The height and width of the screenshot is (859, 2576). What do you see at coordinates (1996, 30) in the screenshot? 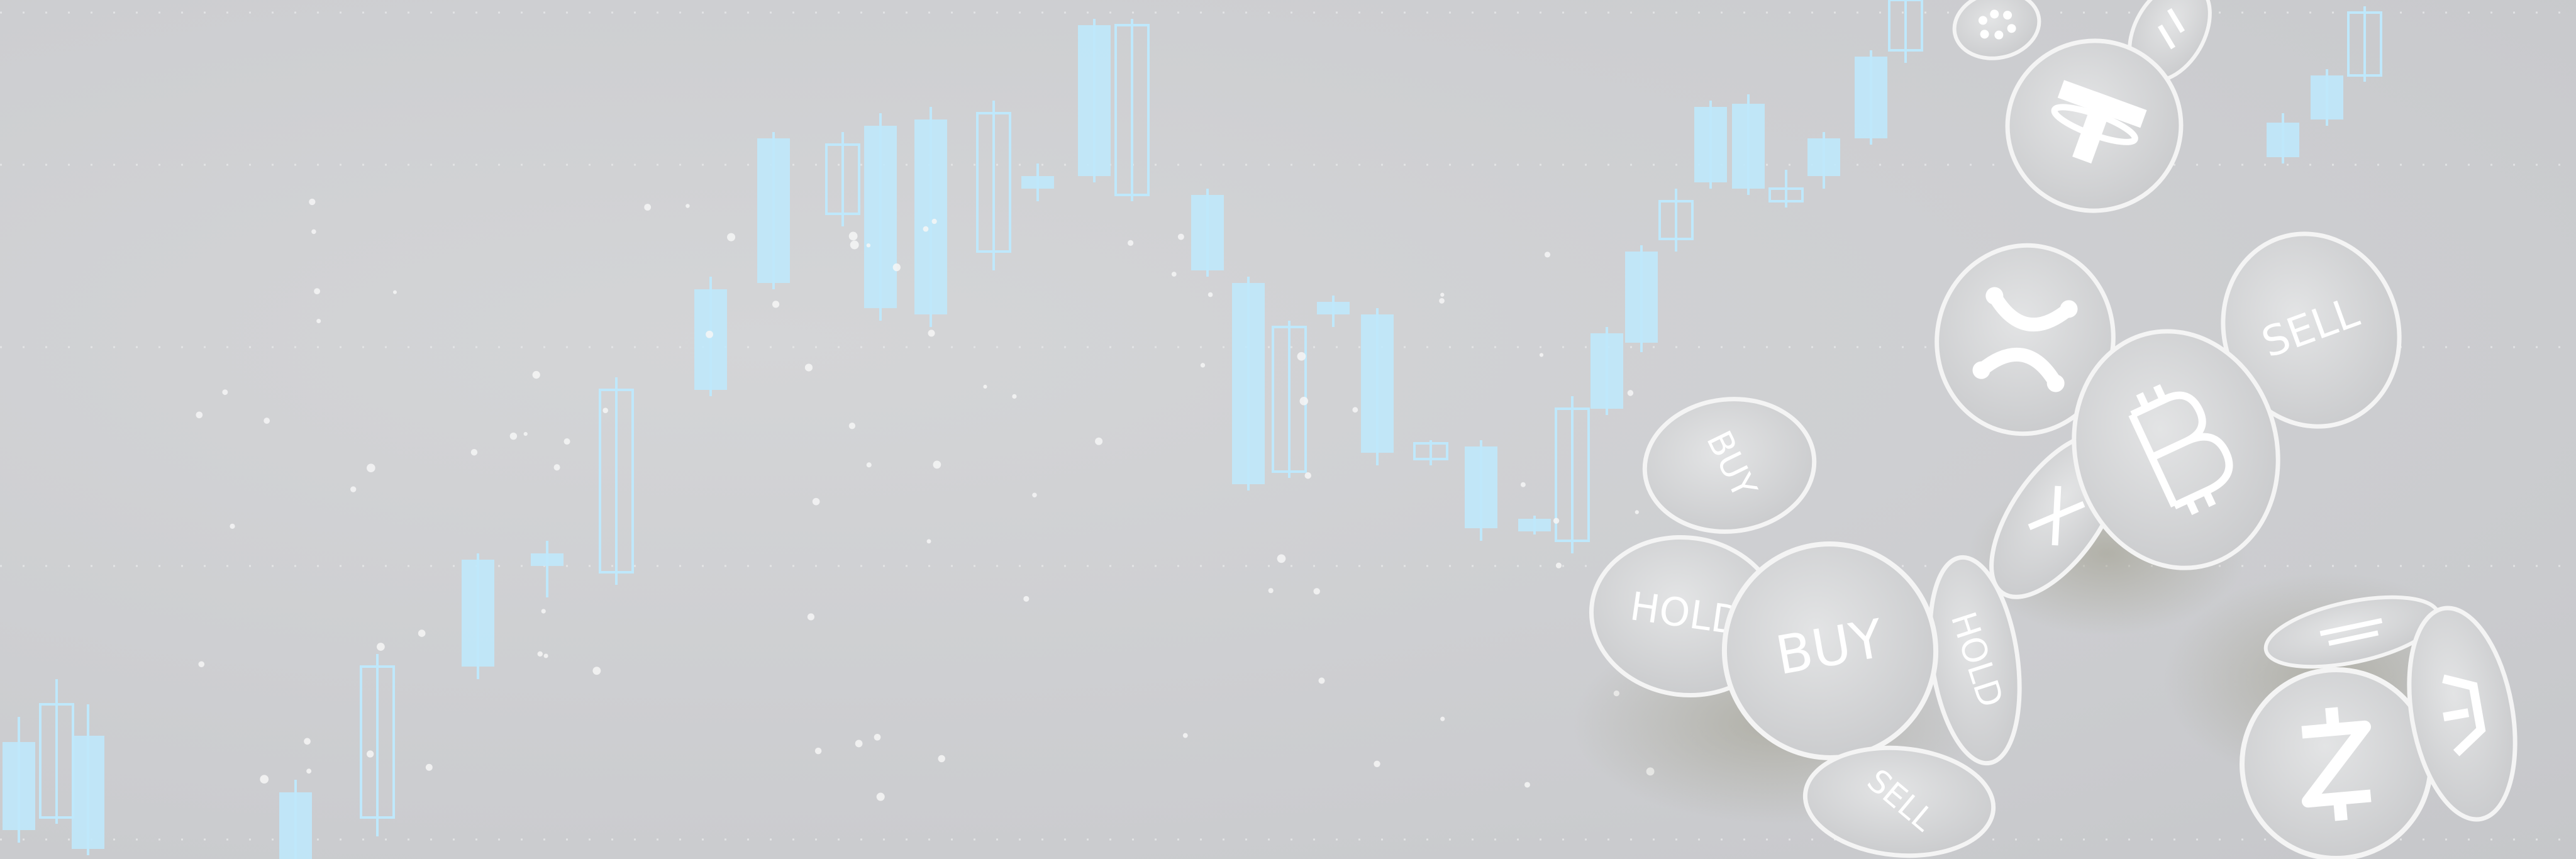
I see `cardano-coin-icon` at bounding box center [1996, 30].